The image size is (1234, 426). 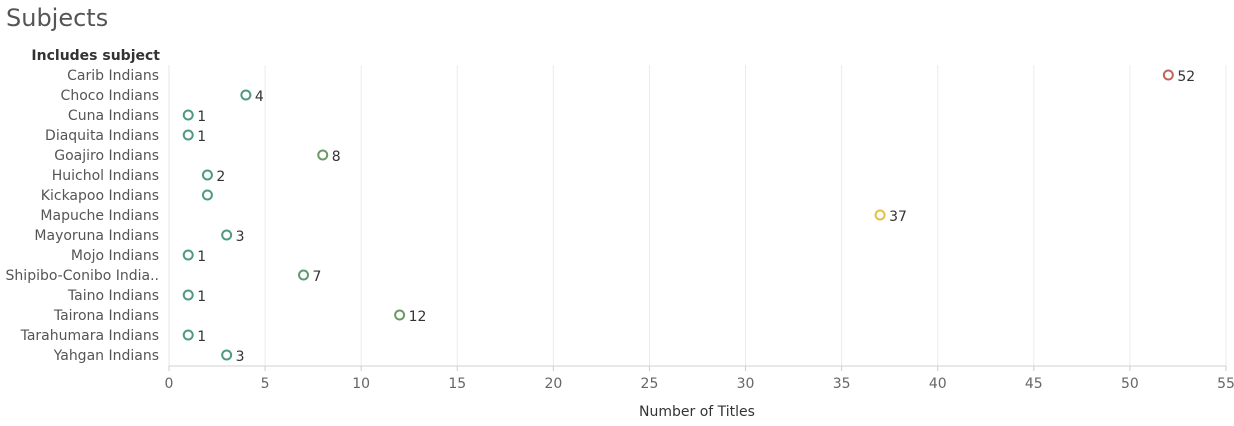 What do you see at coordinates (418, 317) in the screenshot?
I see `data-label: 12` at bounding box center [418, 317].